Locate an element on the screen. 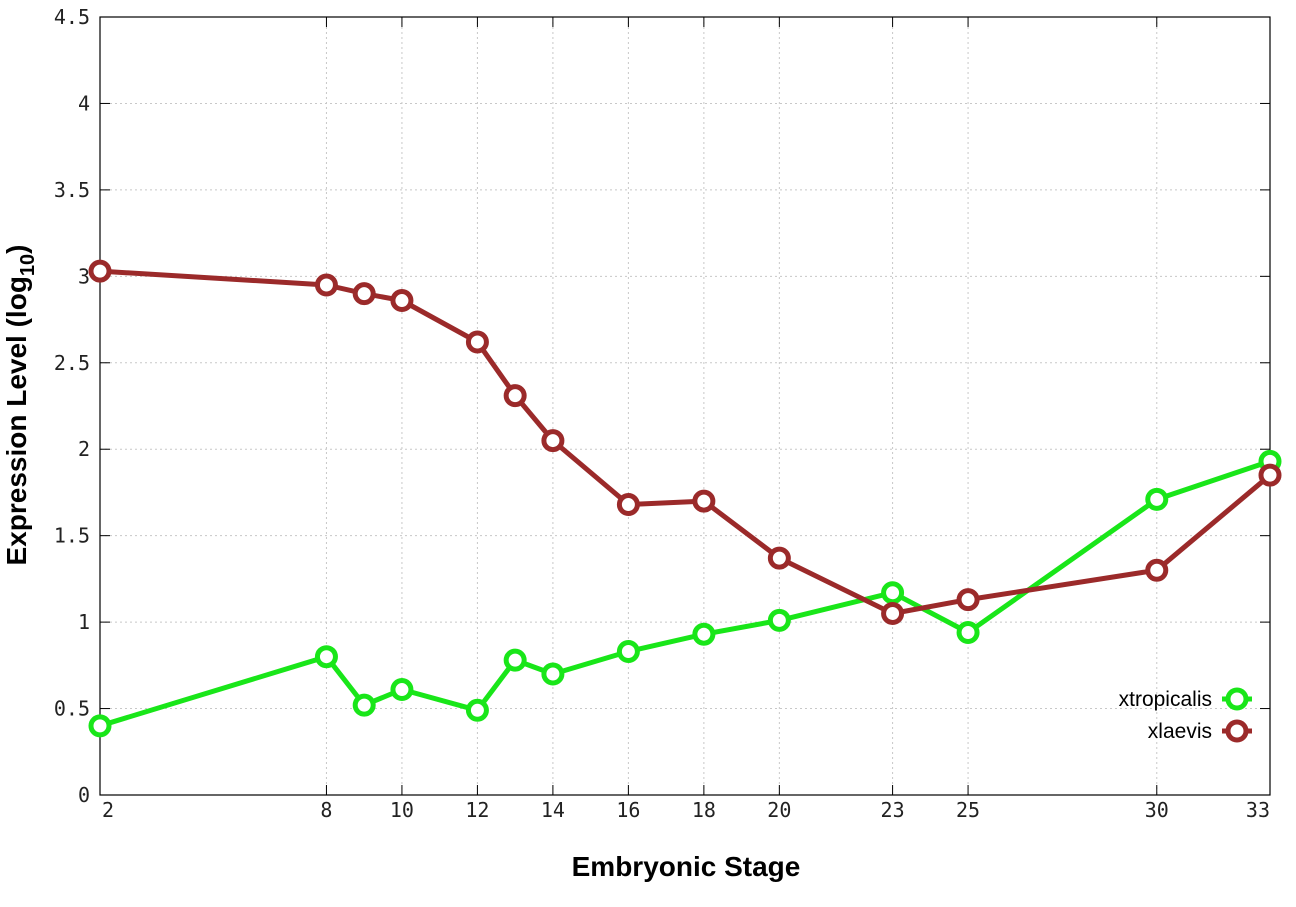  y-axis-title-subscript: 10 is located at coordinates (28, 265).